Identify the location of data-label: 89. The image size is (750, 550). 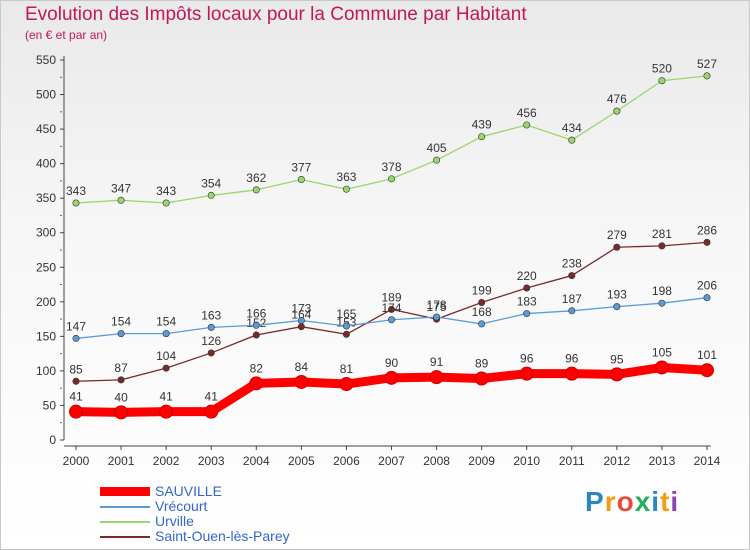
(482, 364).